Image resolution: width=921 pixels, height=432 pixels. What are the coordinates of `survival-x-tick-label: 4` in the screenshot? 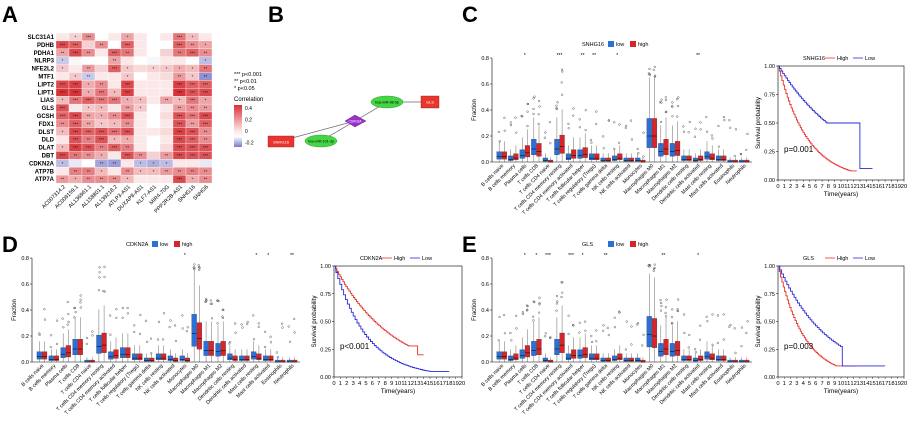 It's located at (804, 384).